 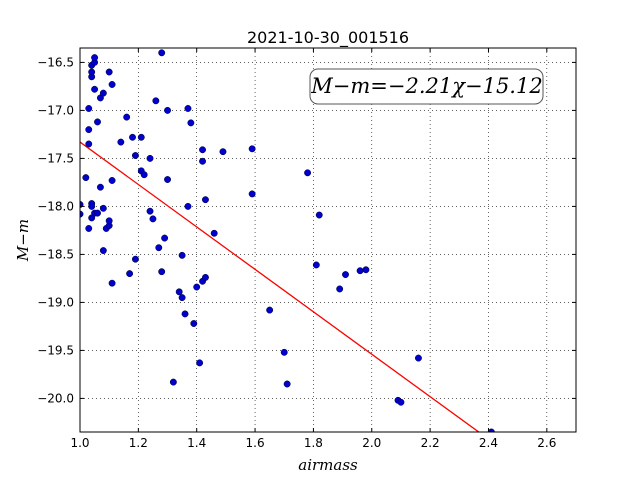 What do you see at coordinates (55, 302) in the screenshot?
I see `y-tick-label: −19.0` at bounding box center [55, 302].